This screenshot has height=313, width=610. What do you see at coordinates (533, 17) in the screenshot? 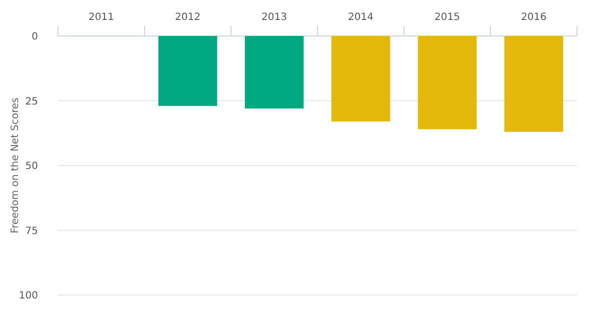
I see `x-tick-label: 2016` at bounding box center [533, 17].